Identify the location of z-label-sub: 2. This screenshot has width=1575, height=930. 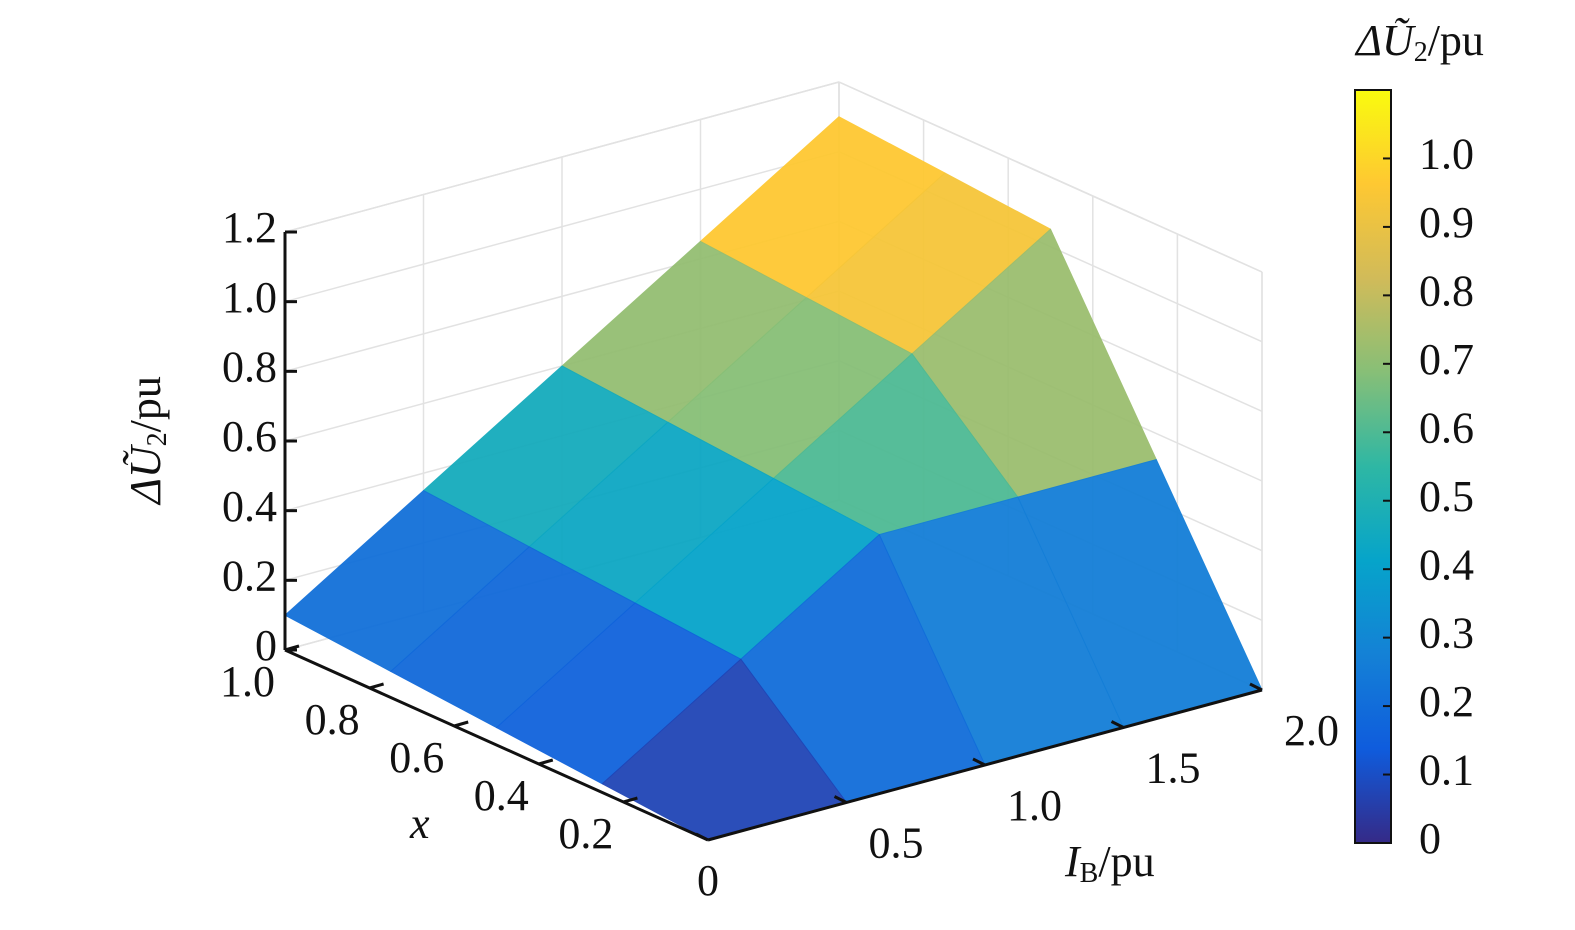
(157, 439).